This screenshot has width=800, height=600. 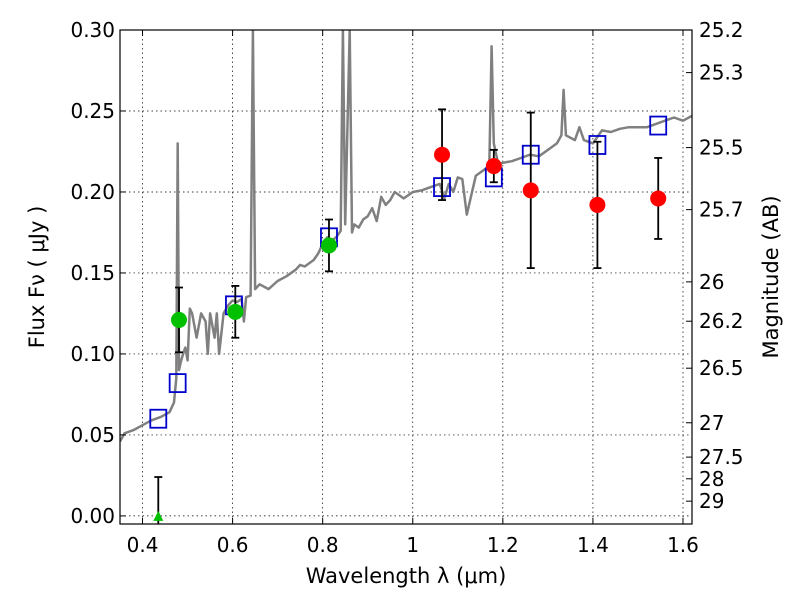 What do you see at coordinates (92, 435) in the screenshot?
I see `y-tick-label: 0.05` at bounding box center [92, 435].